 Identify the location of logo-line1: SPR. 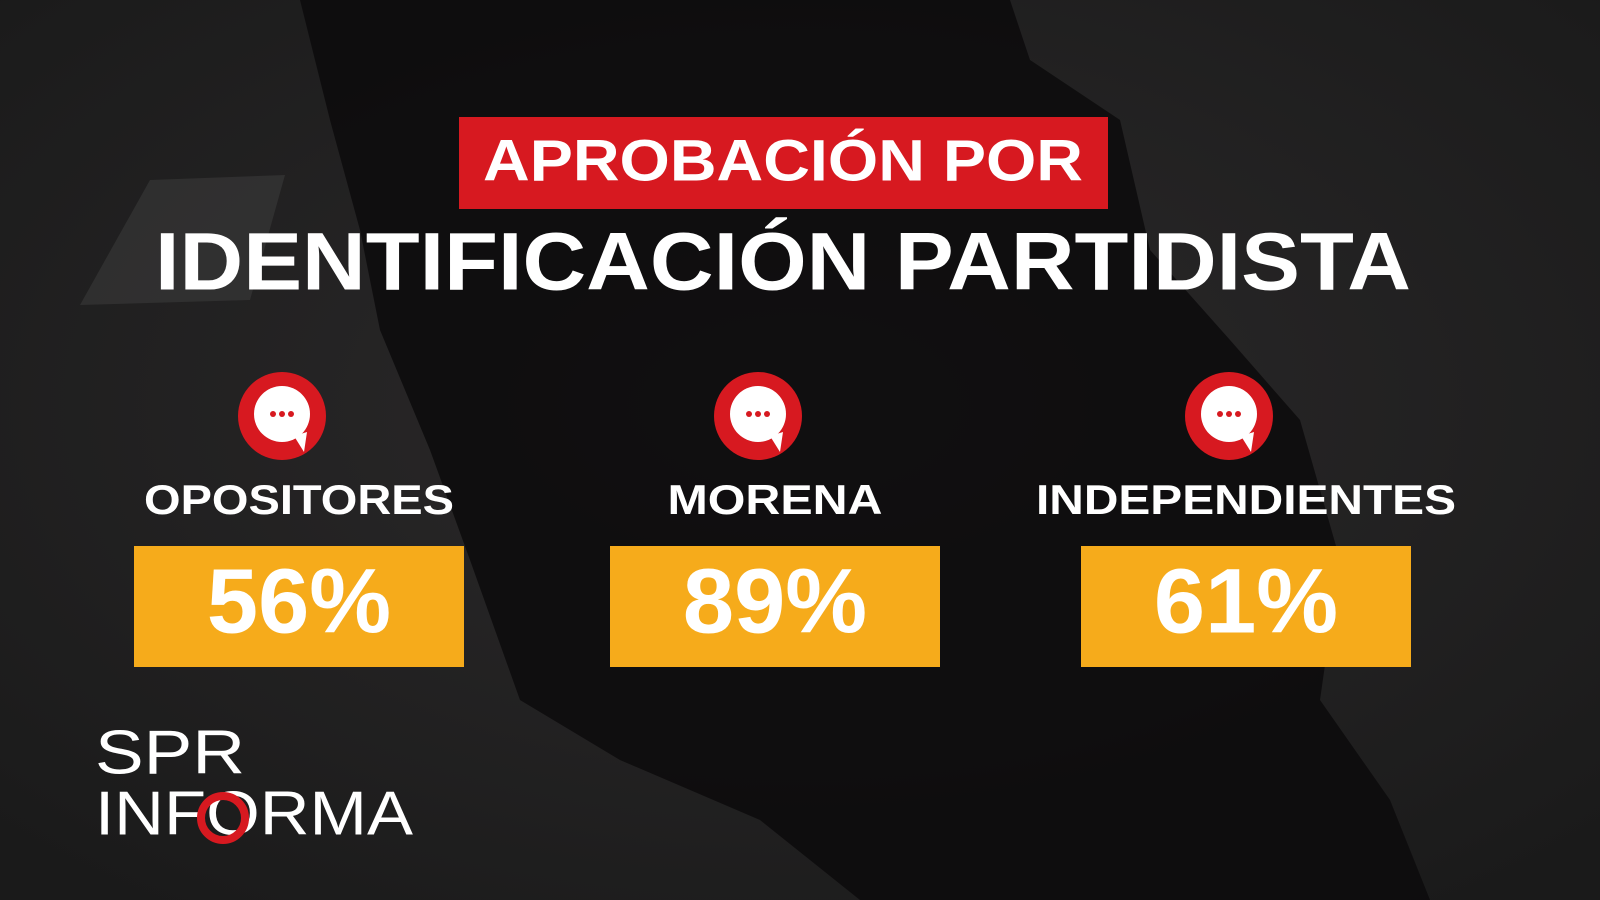
(170, 752).